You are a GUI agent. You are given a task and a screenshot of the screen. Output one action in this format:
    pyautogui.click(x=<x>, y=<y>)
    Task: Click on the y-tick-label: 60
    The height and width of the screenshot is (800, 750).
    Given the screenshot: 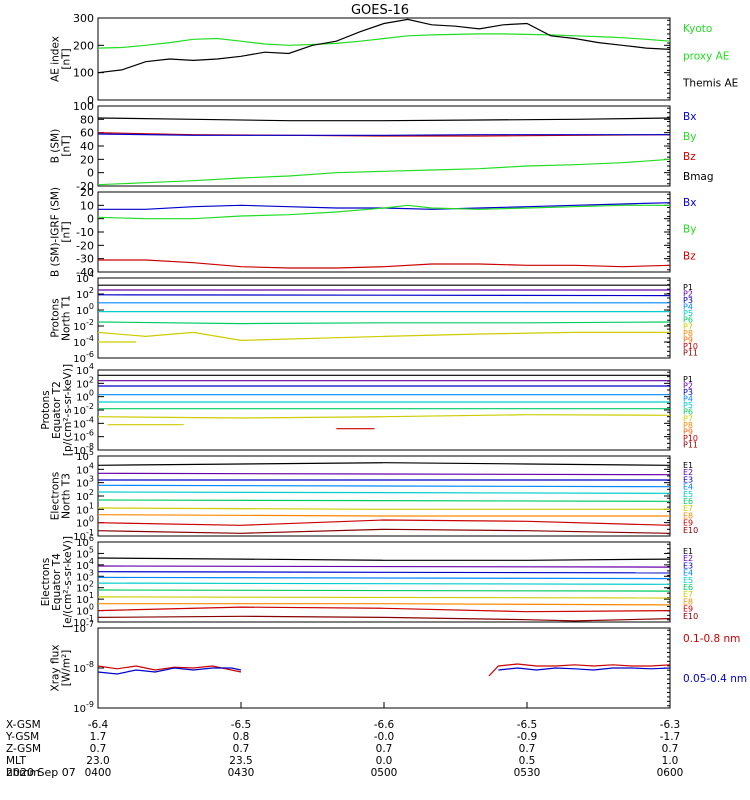 What is the action you would take?
    pyautogui.click(x=87, y=133)
    